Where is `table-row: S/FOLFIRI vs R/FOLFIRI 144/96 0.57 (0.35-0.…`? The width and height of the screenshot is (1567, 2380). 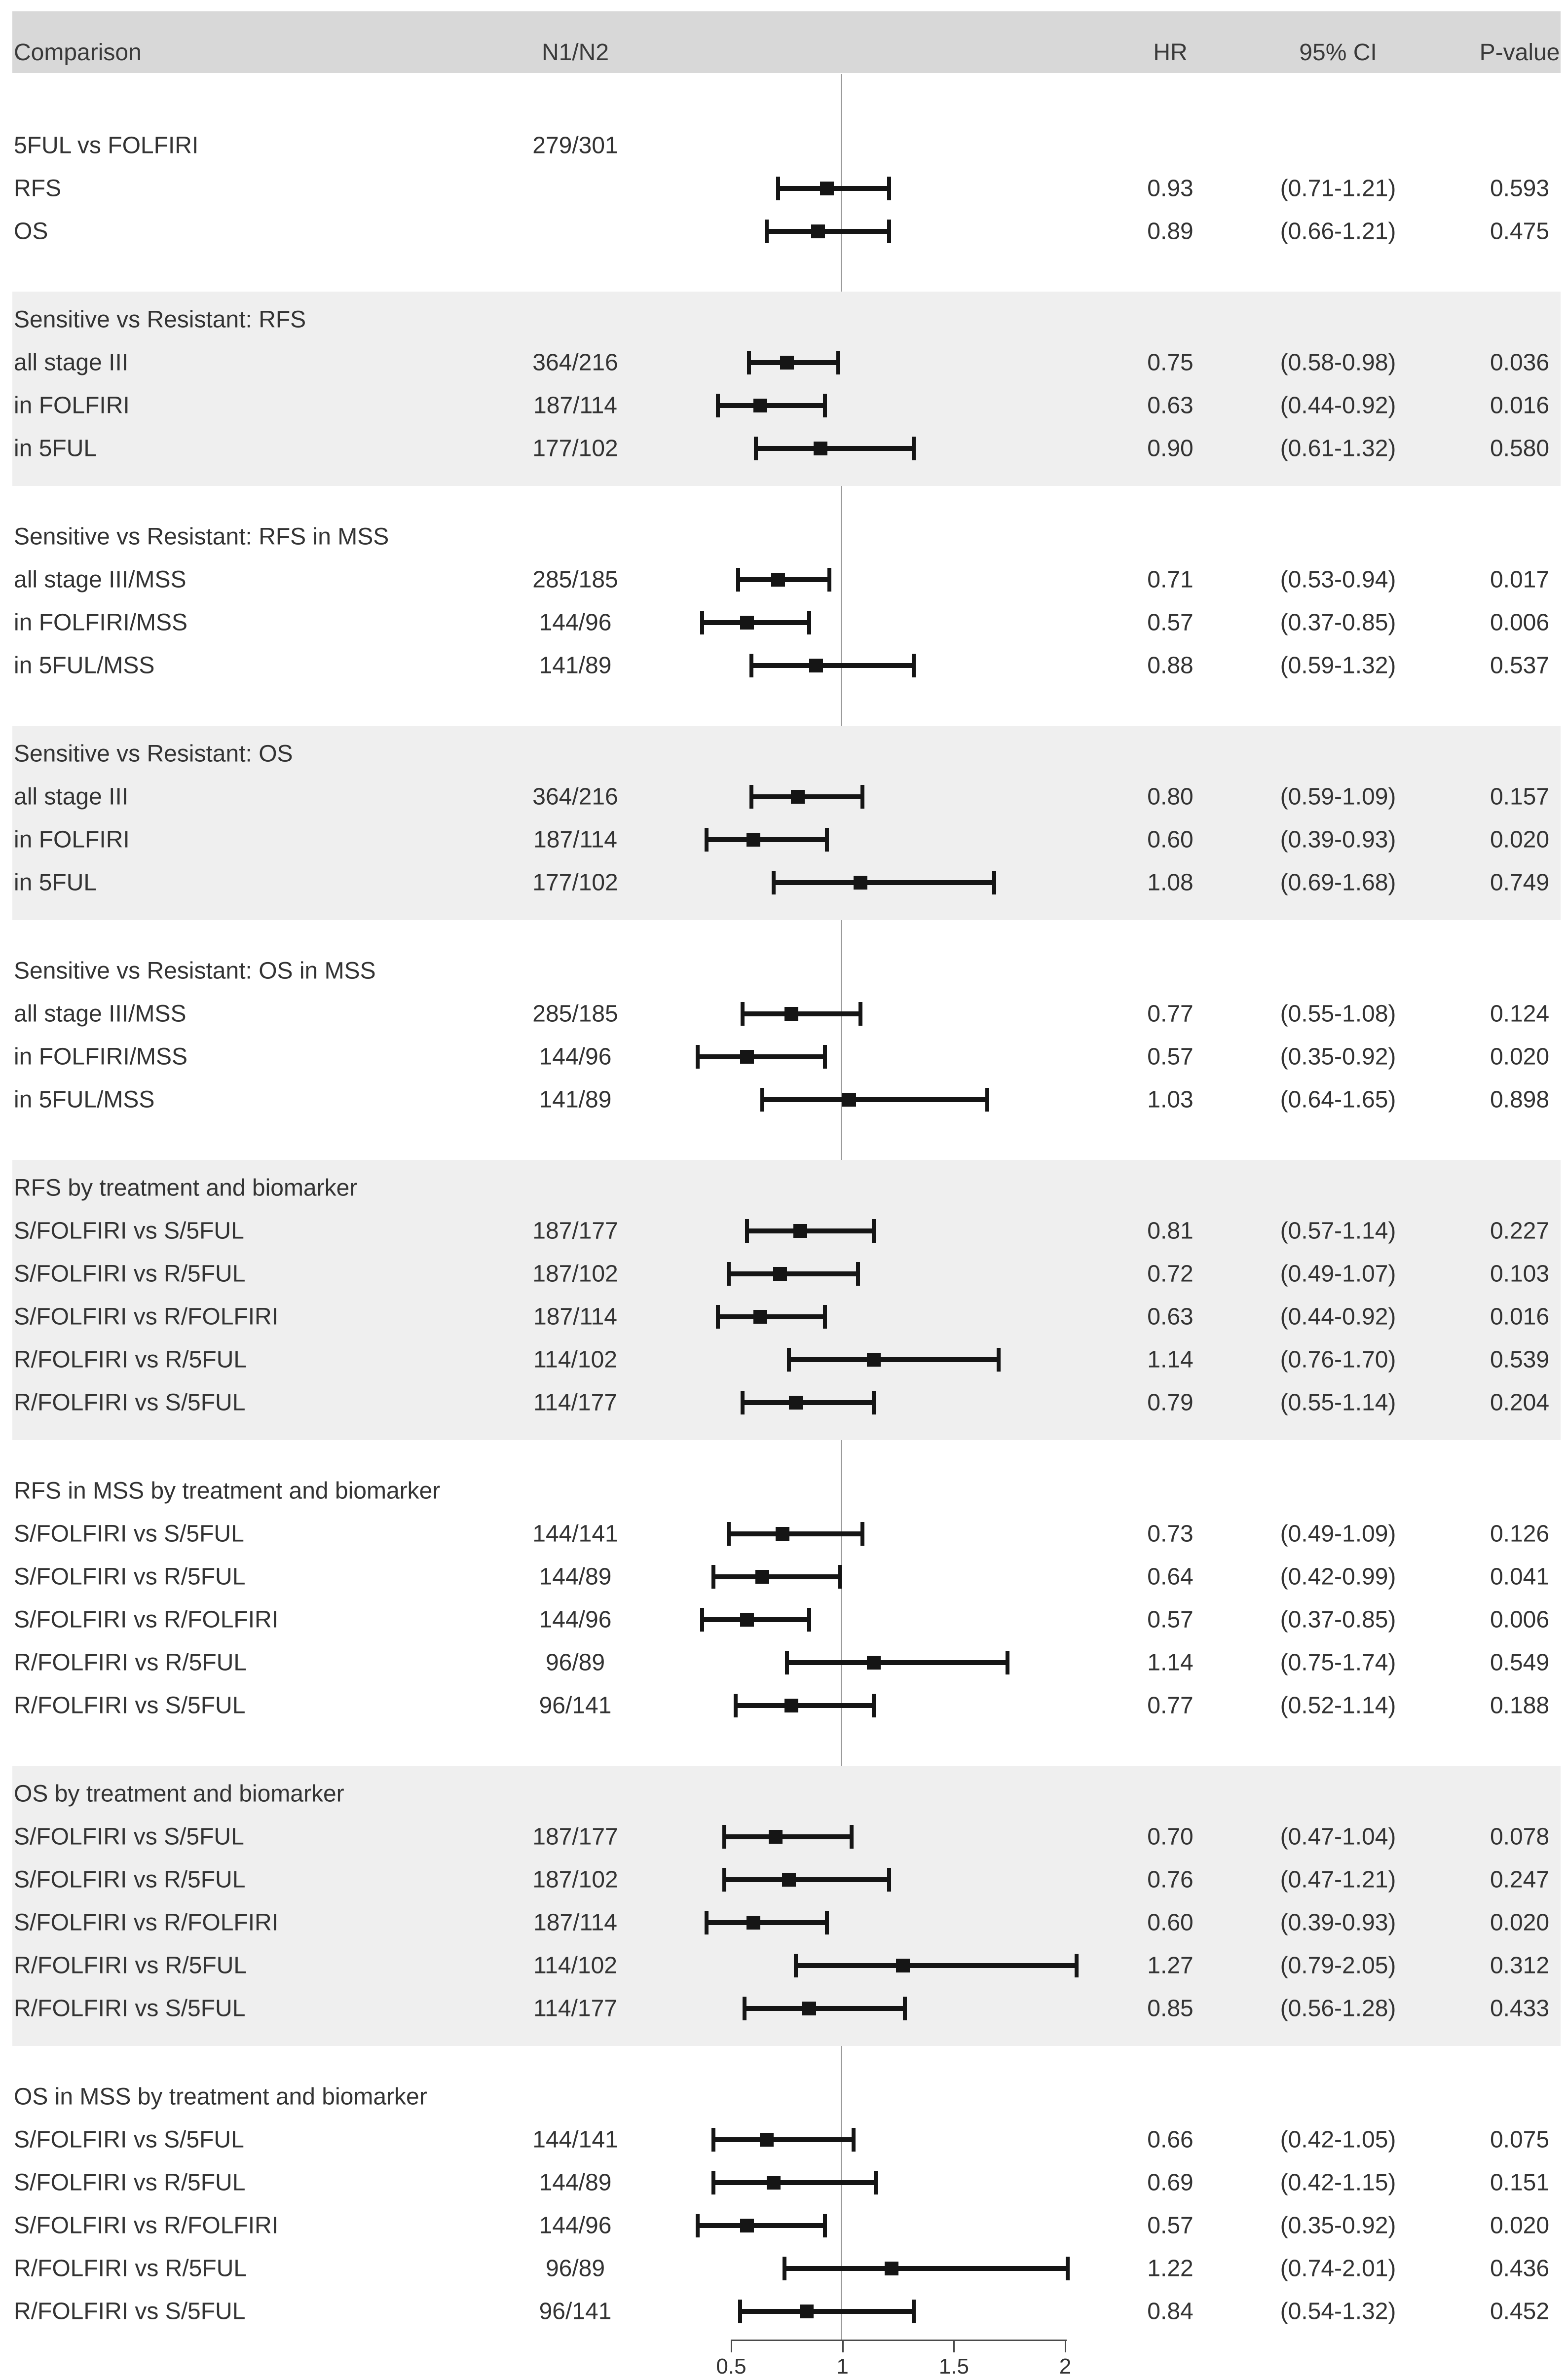
table-row: S/FOLFIRI vs R/FOLFIRI 144/96 0.57 (0.35-0.… is located at coordinates (786, 2225).